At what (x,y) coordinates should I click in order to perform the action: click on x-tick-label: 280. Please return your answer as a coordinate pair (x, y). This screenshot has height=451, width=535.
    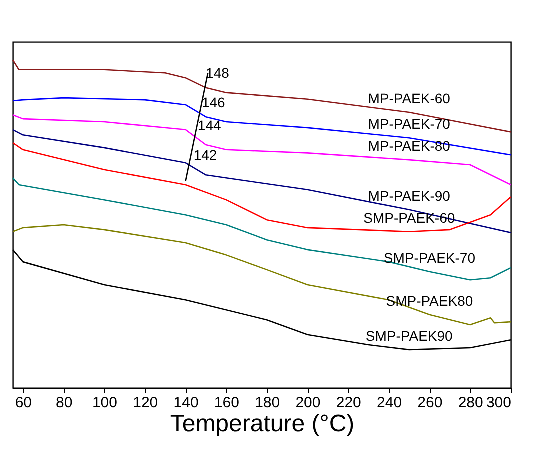
    Looking at the image, I should click on (471, 403).